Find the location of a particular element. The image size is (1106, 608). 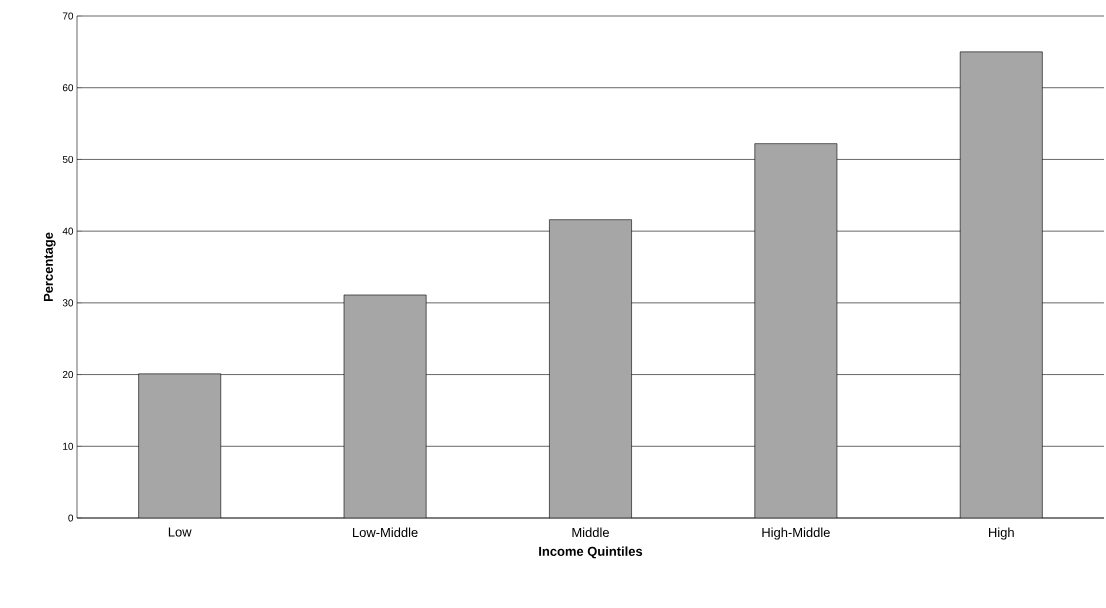

y-tick-label: 30 is located at coordinates (68, 303).